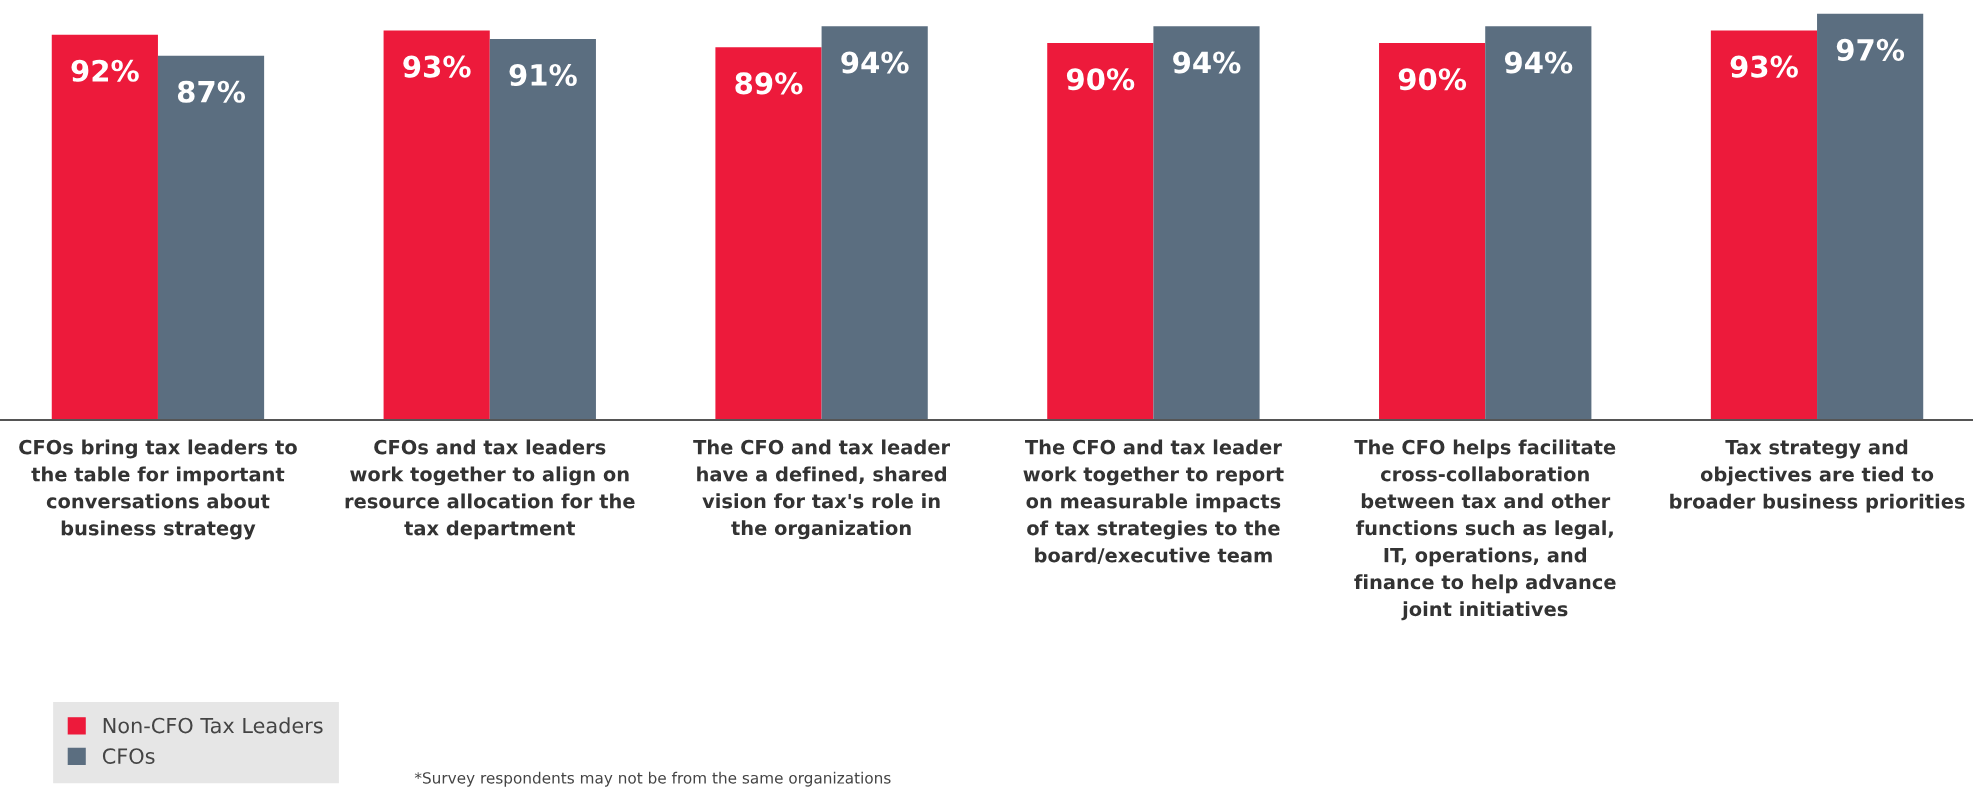 This screenshot has height=793, width=1973. Describe the element at coordinates (1870, 49) in the screenshot. I see `data-label: 97%` at that location.